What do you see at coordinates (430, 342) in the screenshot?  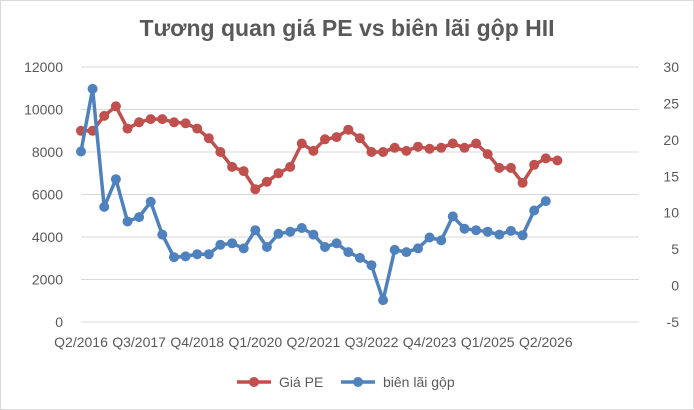 I see `x-tick-label: Q4/2023` at bounding box center [430, 342].